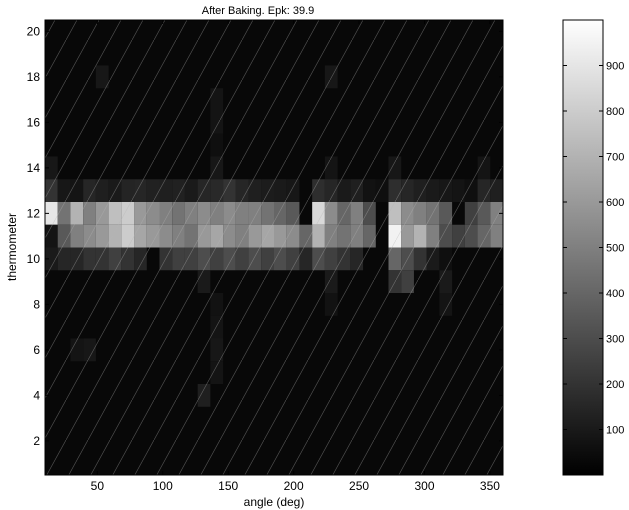 The width and height of the screenshot is (629, 510). I want to click on x-axis-label: angle (deg), so click(274, 502).